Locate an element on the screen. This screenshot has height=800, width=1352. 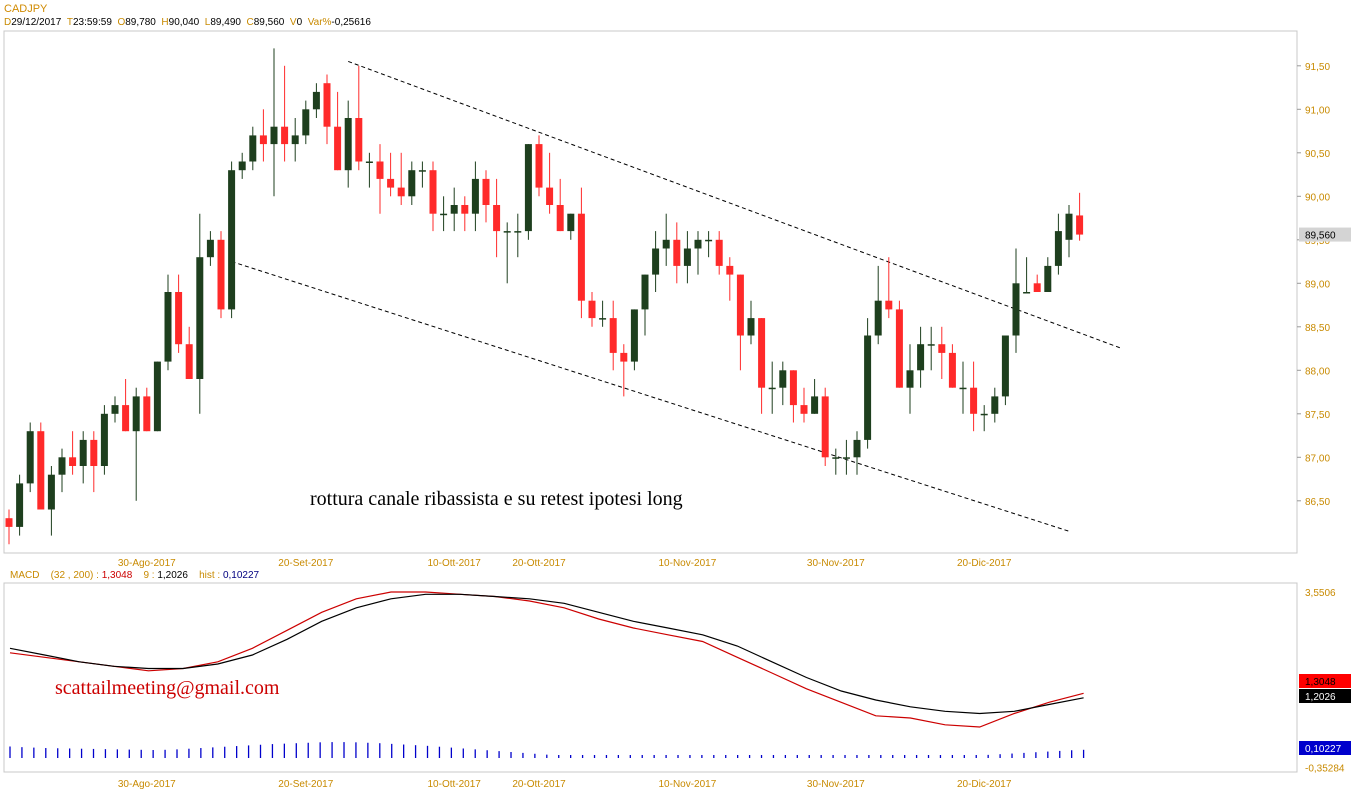
readout-value-4: 89,490 is located at coordinates (225, 22).